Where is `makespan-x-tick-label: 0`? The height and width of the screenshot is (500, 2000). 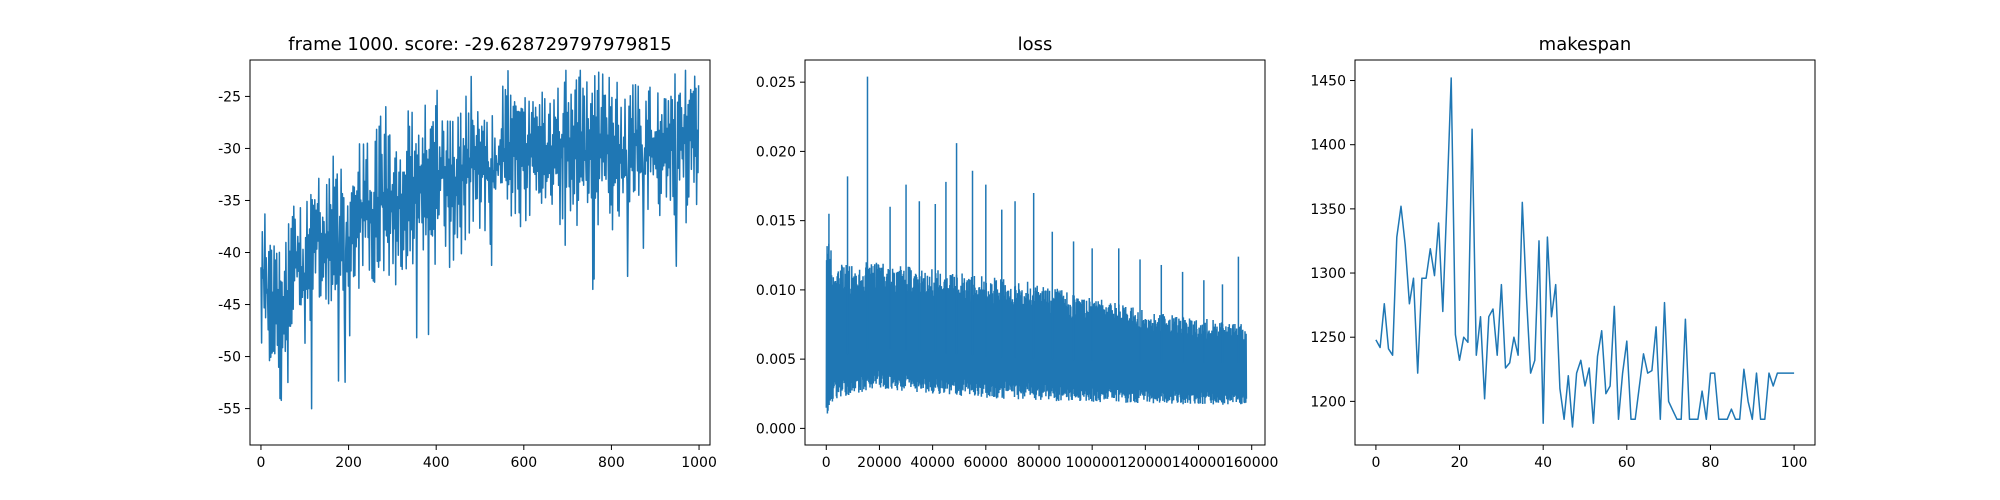 makespan-x-tick-label: 0 is located at coordinates (1375, 463).